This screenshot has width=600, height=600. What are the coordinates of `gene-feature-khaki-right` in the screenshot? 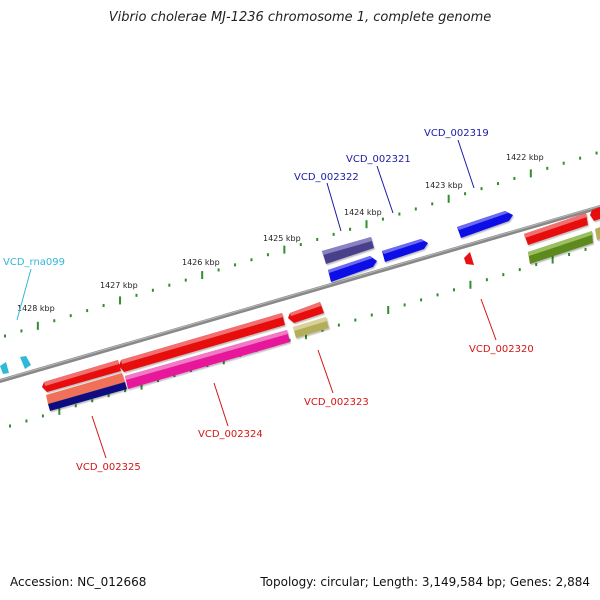 It's located at (597, 233).